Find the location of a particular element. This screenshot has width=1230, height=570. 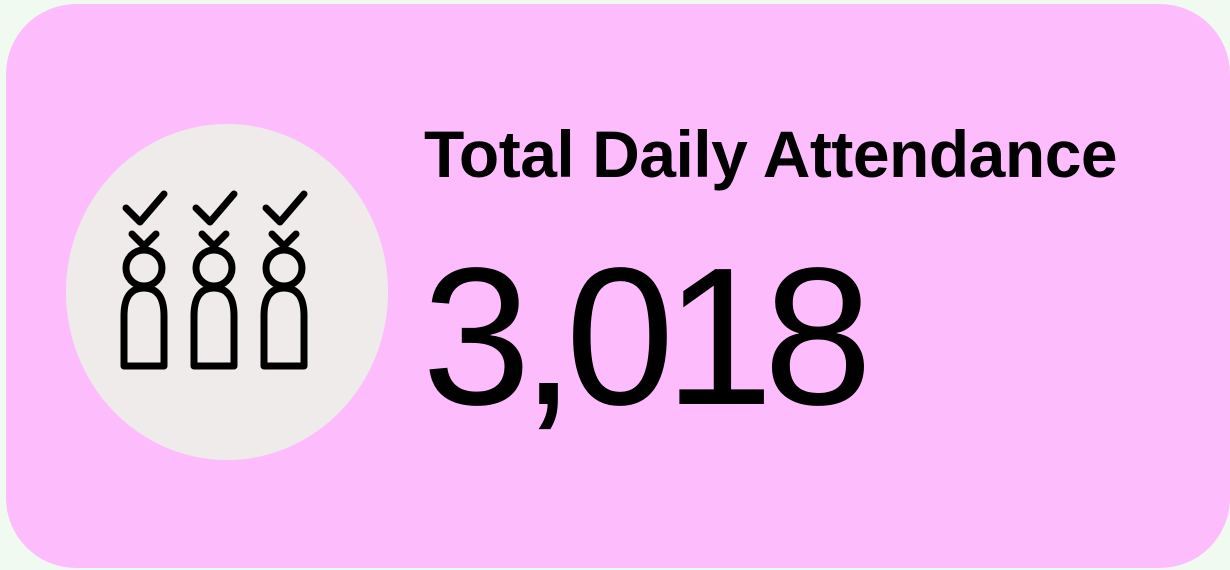

card-value: 3,018 is located at coordinates (647, 336).